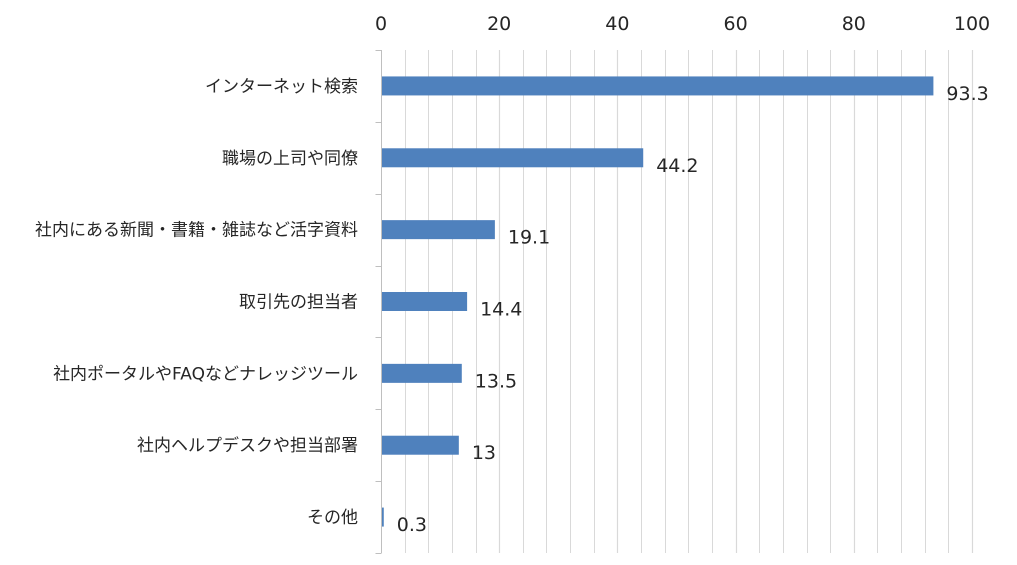 This screenshot has height=565, width=1017. What do you see at coordinates (281, 87) in the screenshot?
I see `category-label: インターネット検索` at bounding box center [281, 87].